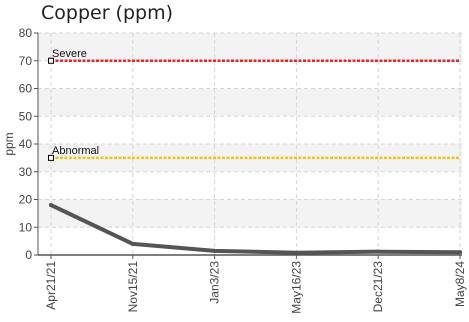 This screenshot has height=322, width=469. Describe the element at coordinates (9, 143) in the screenshot. I see `y-axis-label: ppm` at that location.